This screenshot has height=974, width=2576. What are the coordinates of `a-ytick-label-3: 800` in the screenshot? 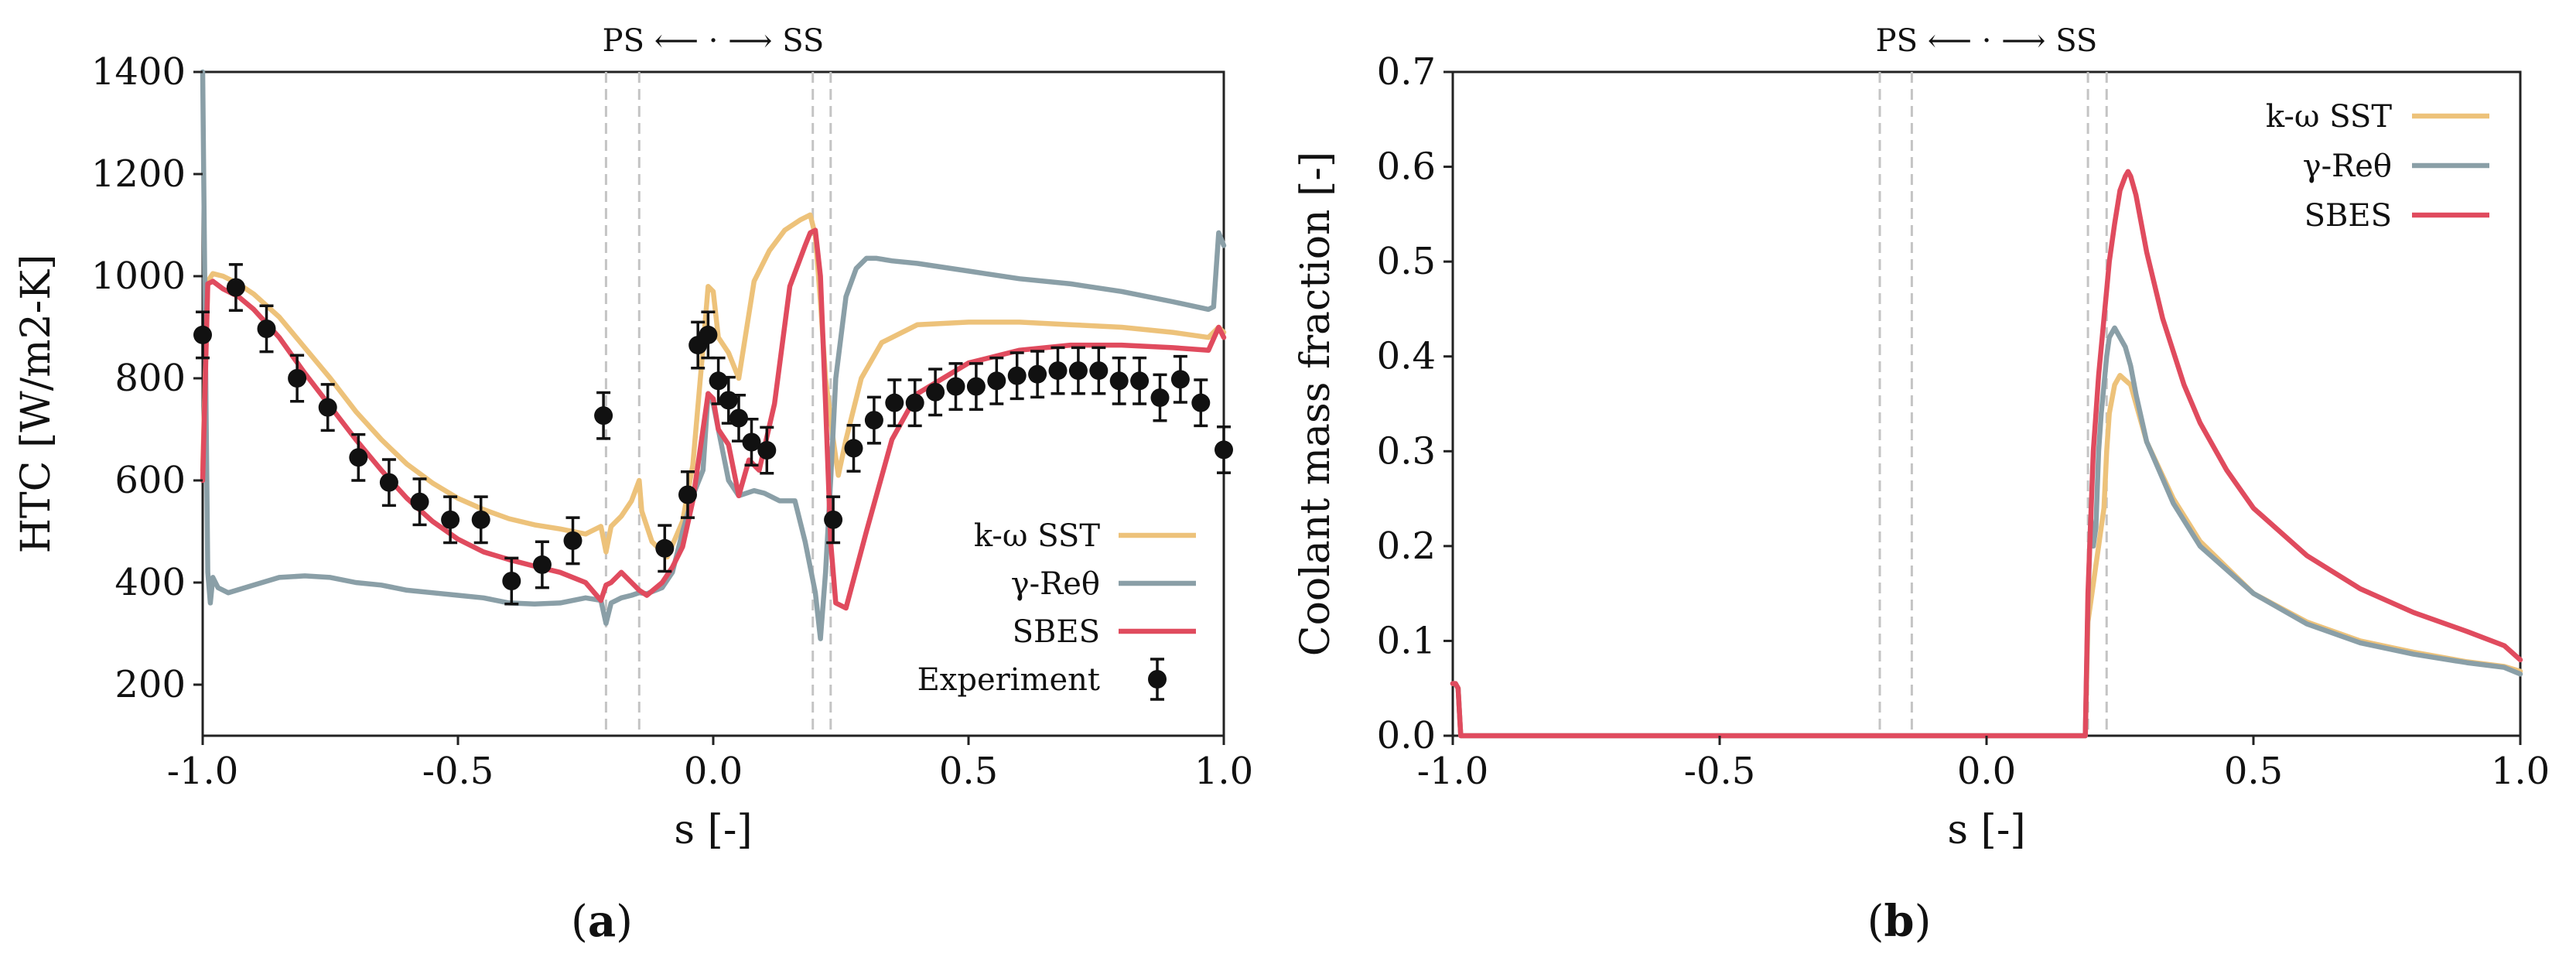 It's located at (150, 379).